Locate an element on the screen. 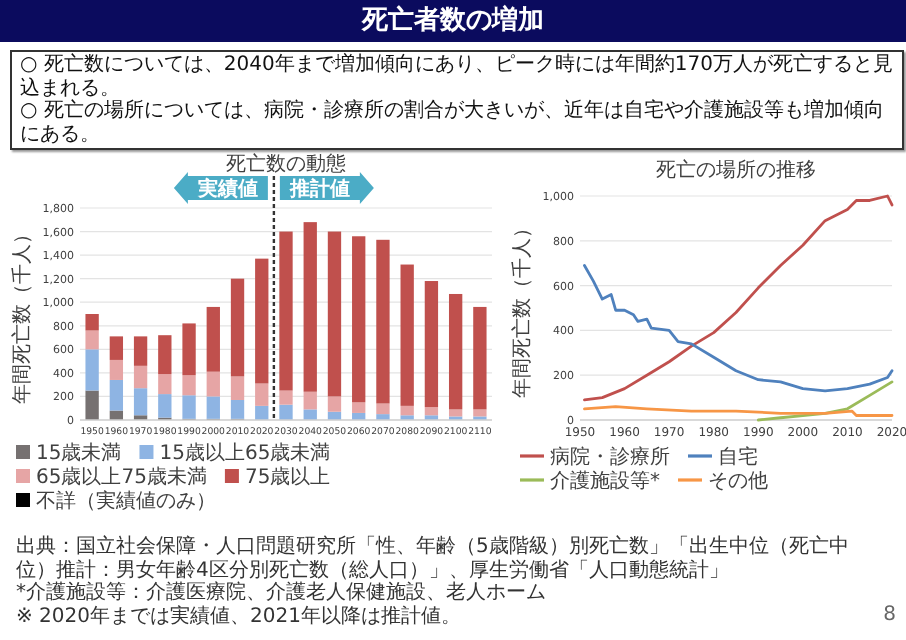 This screenshot has height=640, width=906. legend-label: 15歳未満 is located at coordinates (79, 453).